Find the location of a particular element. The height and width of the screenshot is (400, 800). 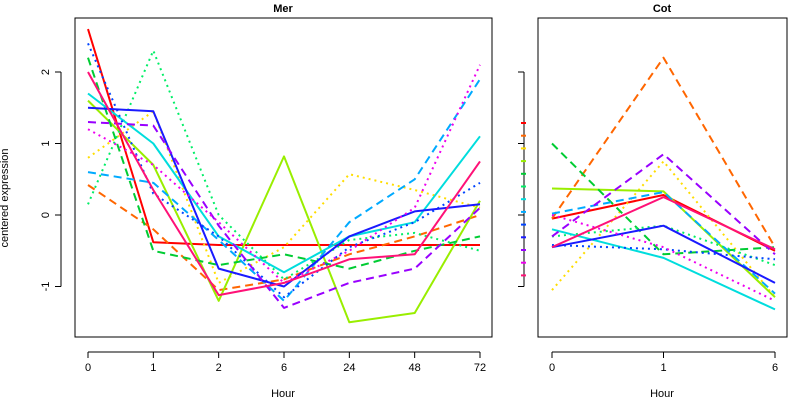

series-key-marks is located at coordinates (523, 199).